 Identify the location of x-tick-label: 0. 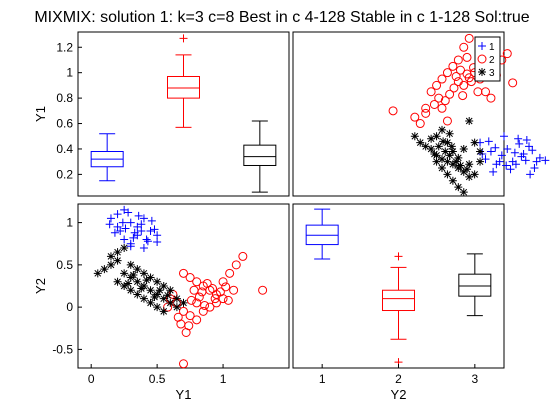
(91, 379).